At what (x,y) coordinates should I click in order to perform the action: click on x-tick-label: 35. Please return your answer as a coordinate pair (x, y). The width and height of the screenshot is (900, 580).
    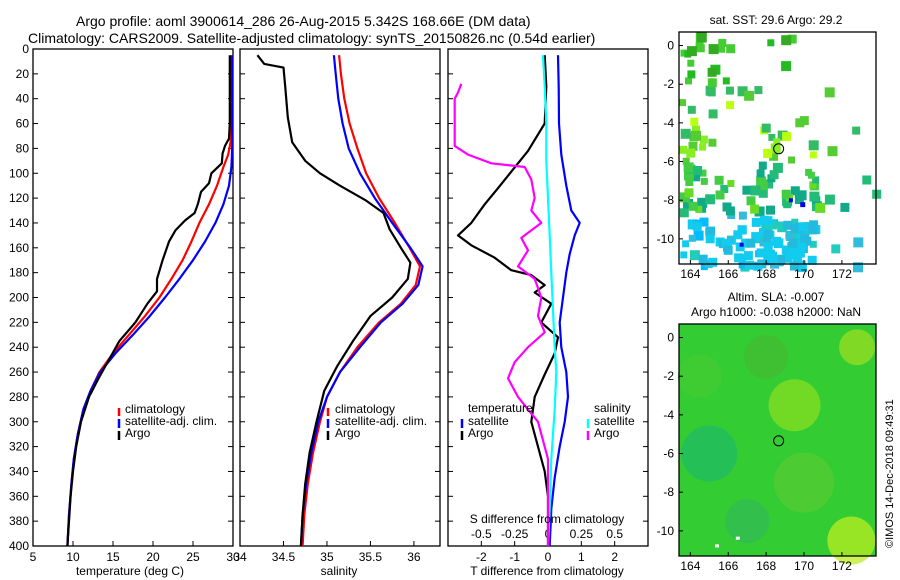
    Looking at the image, I should click on (327, 557).